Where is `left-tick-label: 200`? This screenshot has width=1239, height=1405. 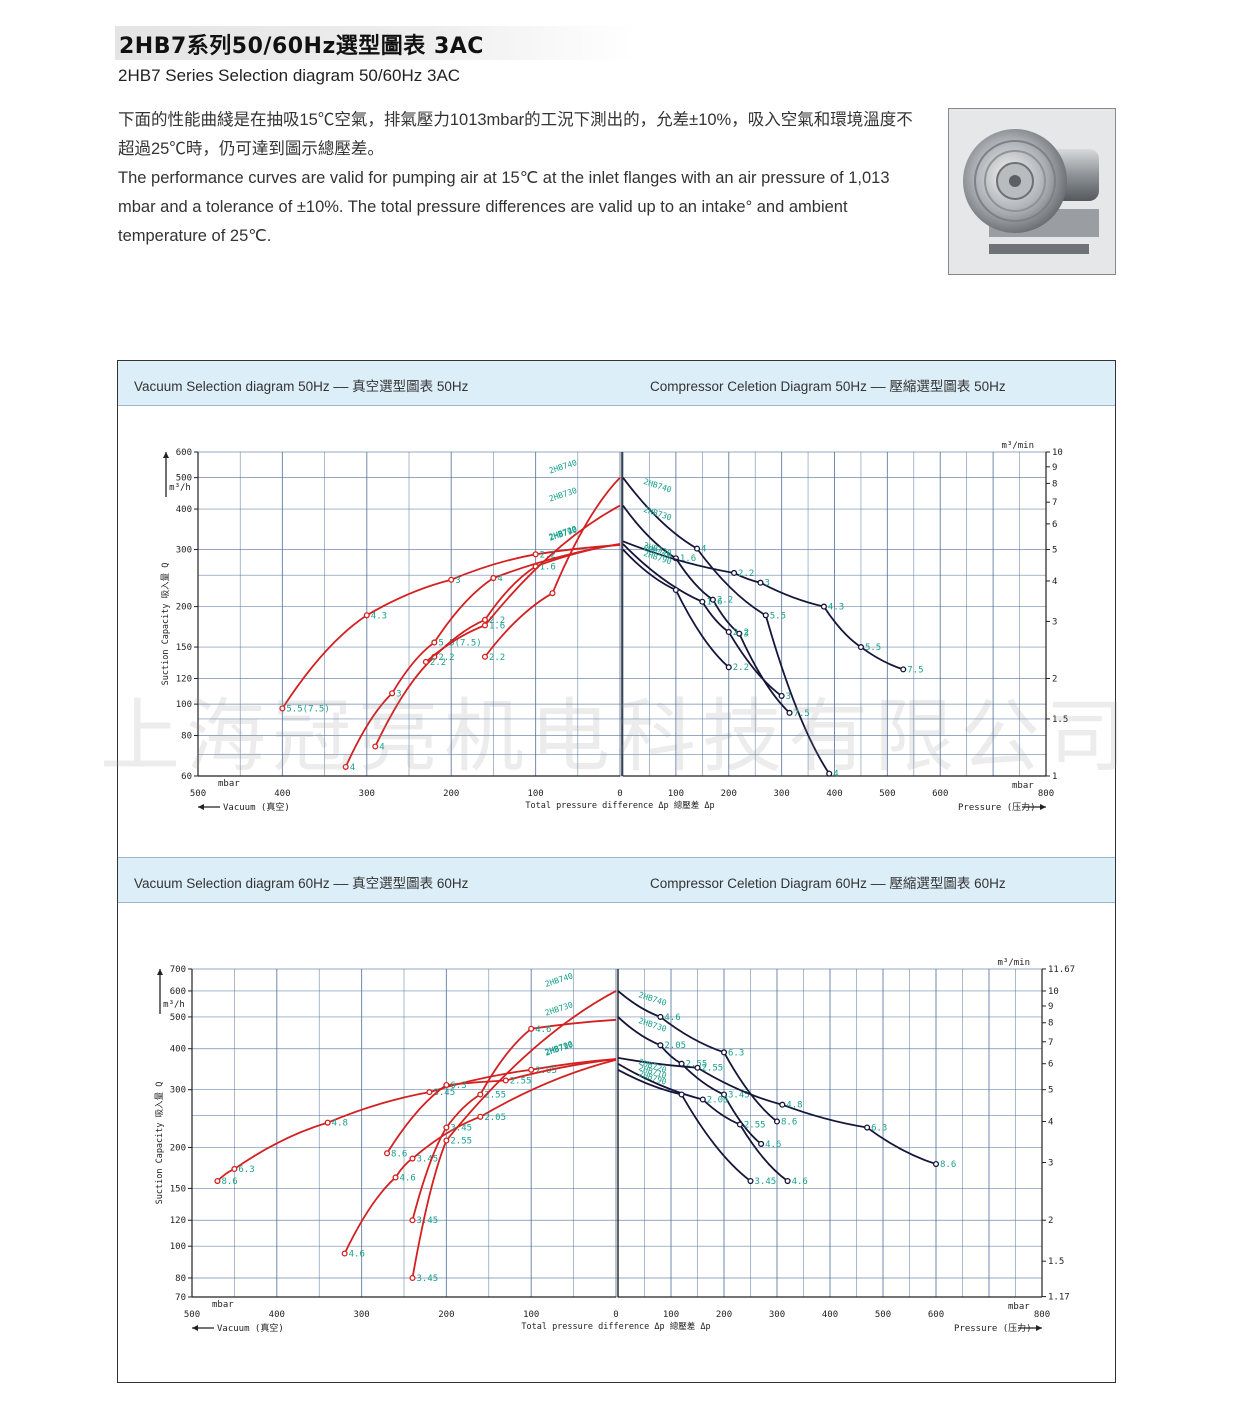 left-tick-label: 200 is located at coordinates (184, 608).